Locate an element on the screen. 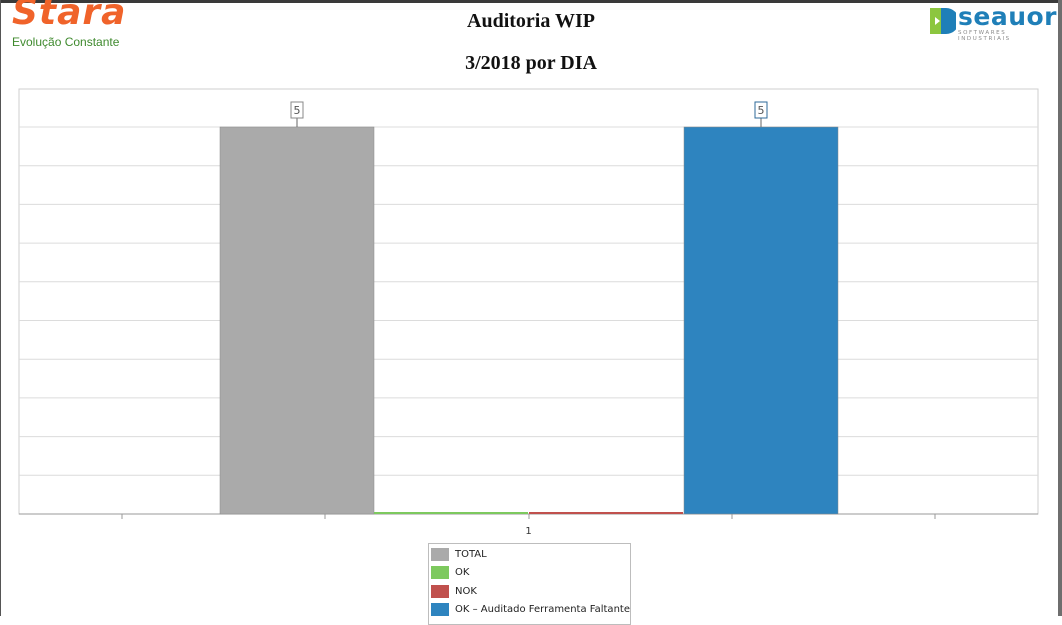 The height and width of the screenshot is (625, 1062). stara-logo: Stara Evolução Constante is located at coordinates (77, 26).